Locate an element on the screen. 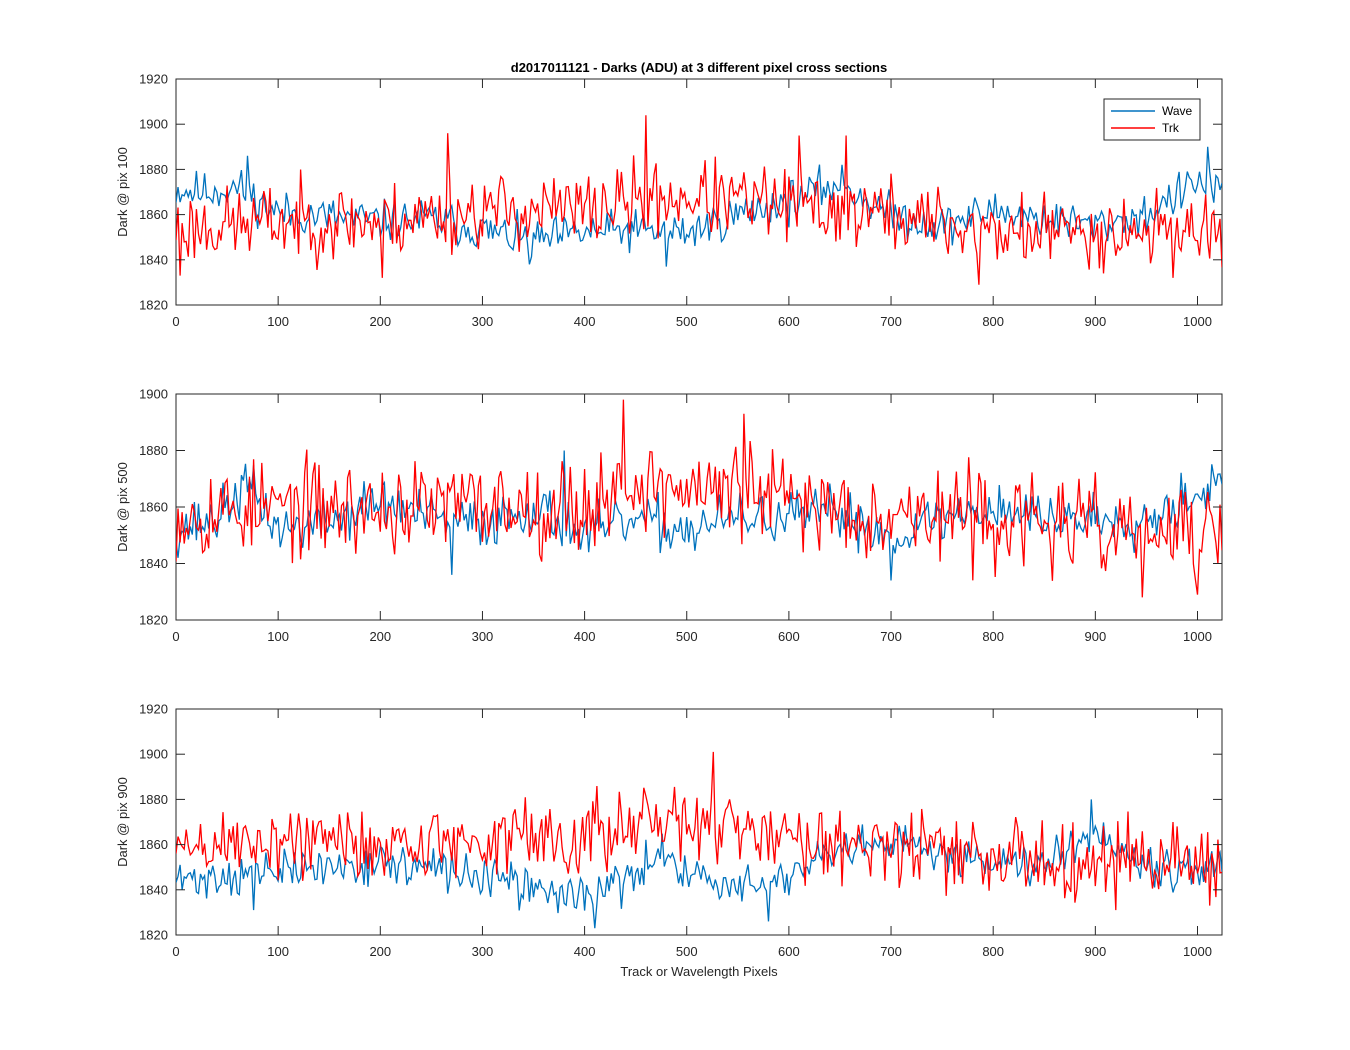 This screenshot has height=1050, width=1350. legend-label-trk: Trk is located at coordinates (1171, 128).